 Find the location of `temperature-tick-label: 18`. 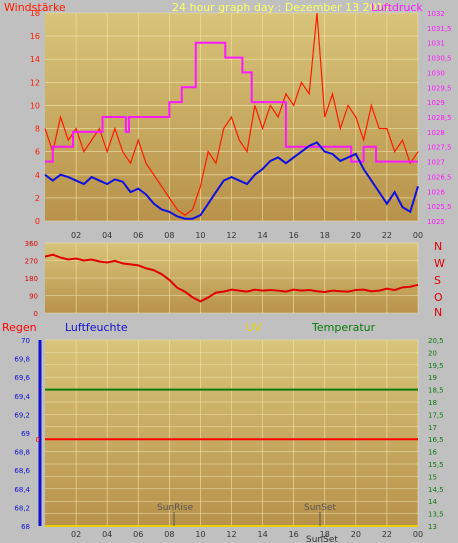

temperature-tick-label: 18 is located at coordinates (432, 403).